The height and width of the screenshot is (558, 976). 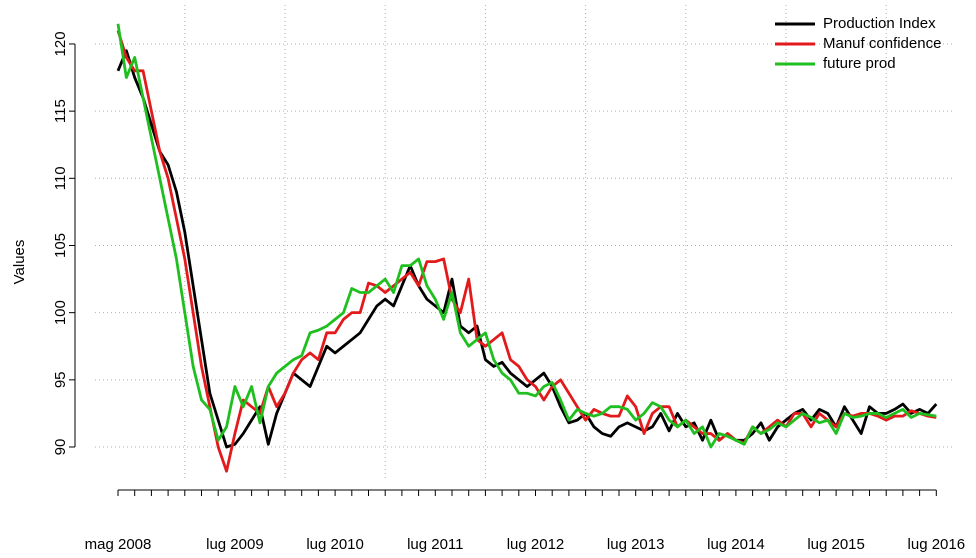 I want to click on y-axis-title: Values, so click(x=19, y=262).